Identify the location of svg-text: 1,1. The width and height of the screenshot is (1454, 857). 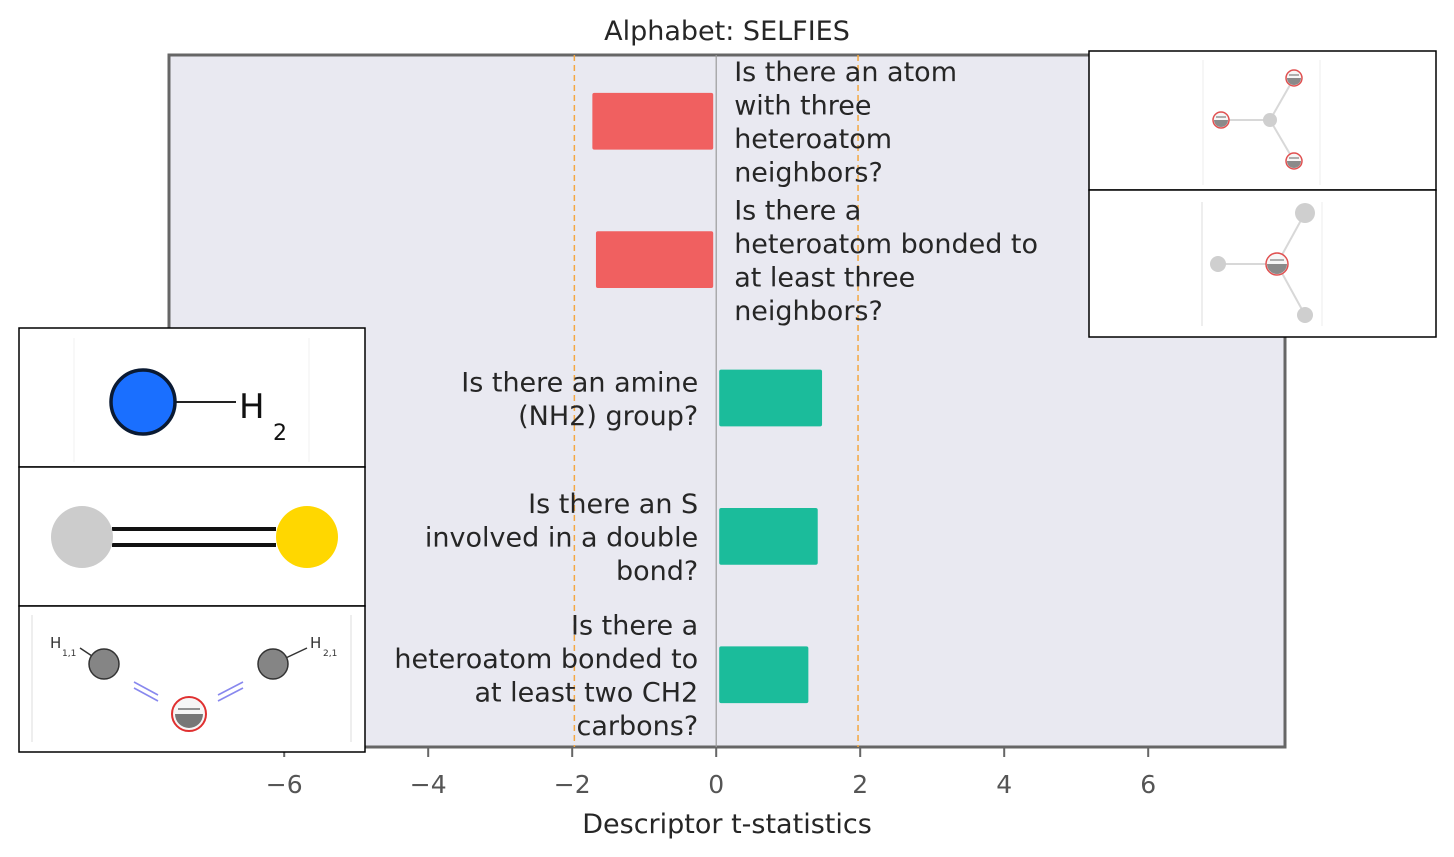
(69, 654).